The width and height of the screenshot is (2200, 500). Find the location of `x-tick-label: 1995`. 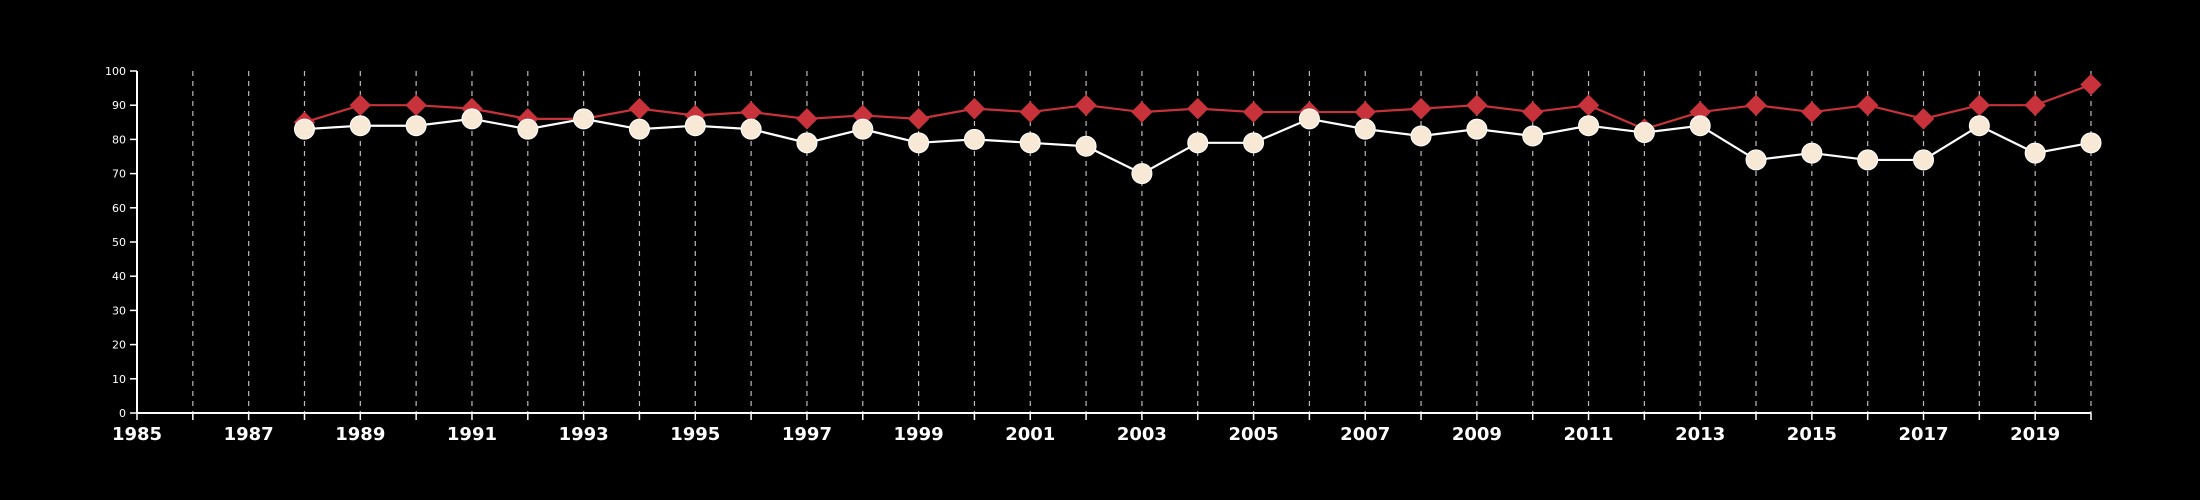

x-tick-label: 1995 is located at coordinates (695, 434).